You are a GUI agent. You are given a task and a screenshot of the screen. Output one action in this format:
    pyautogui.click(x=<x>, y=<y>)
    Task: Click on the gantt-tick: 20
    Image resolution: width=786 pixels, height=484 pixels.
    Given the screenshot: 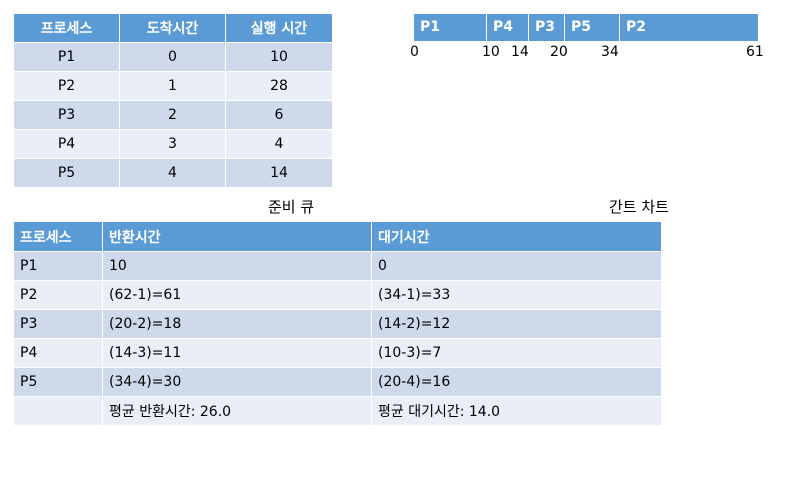 What is the action you would take?
    pyautogui.click(x=559, y=52)
    